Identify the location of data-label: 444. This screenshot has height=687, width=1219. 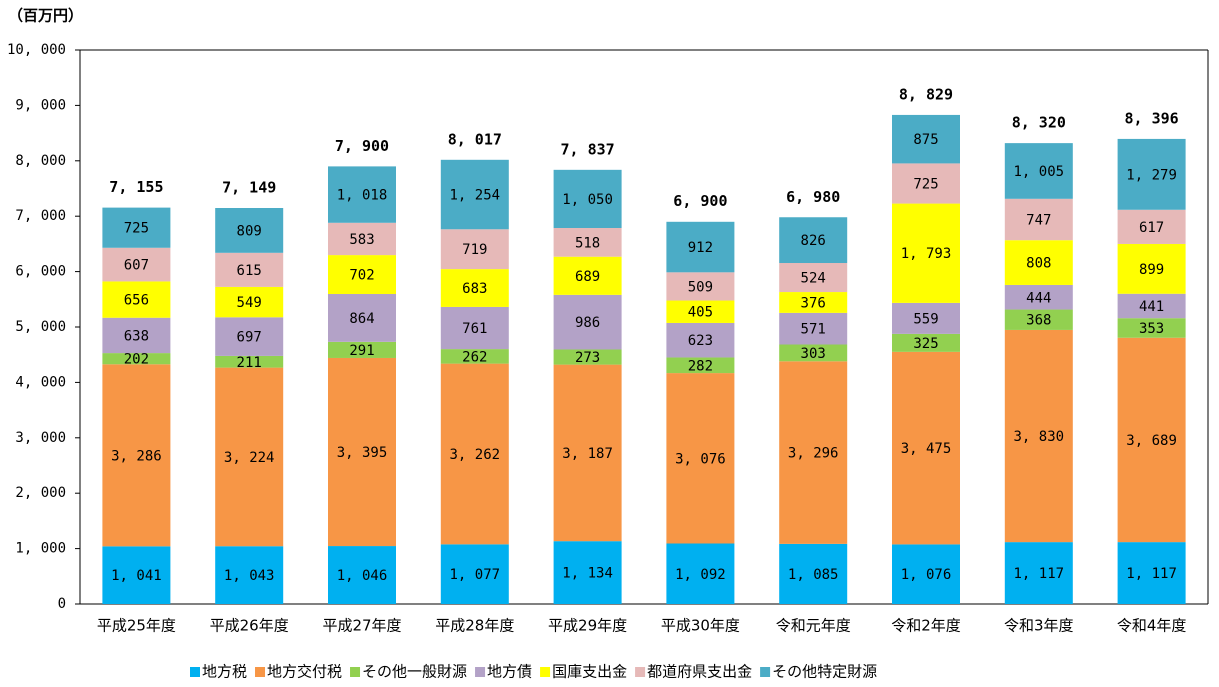
(1038, 298).